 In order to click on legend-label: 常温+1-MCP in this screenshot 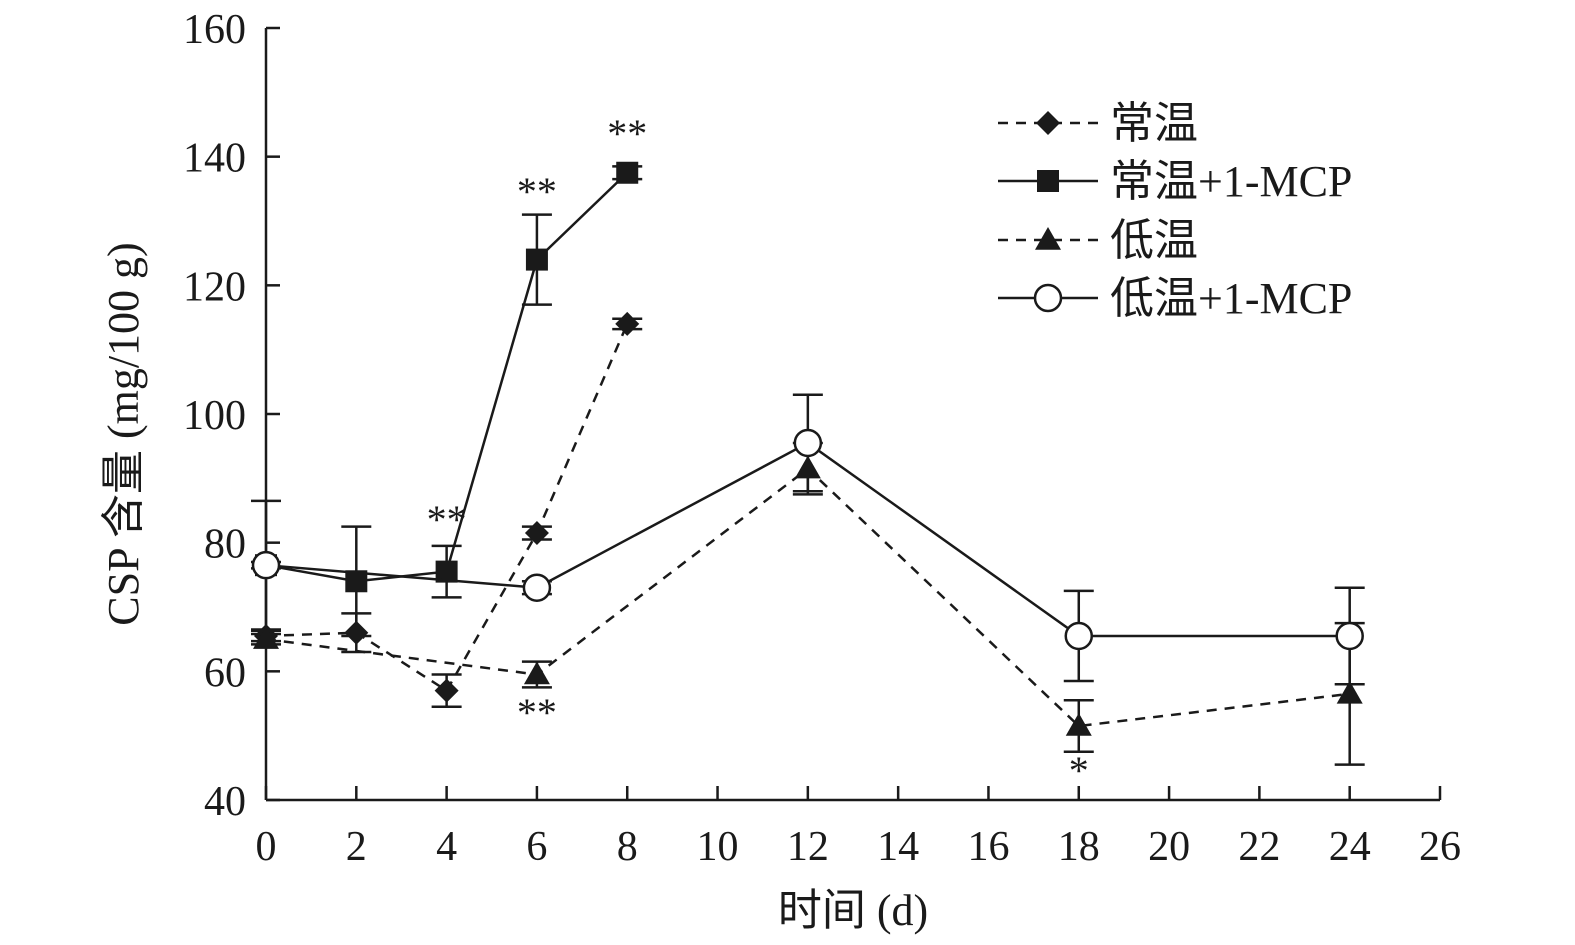, I will do `click(1231, 181)`.